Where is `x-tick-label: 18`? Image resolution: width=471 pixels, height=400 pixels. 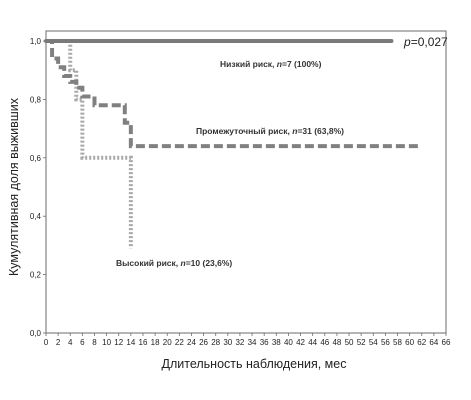 x-tick-label: 18 is located at coordinates (155, 342).